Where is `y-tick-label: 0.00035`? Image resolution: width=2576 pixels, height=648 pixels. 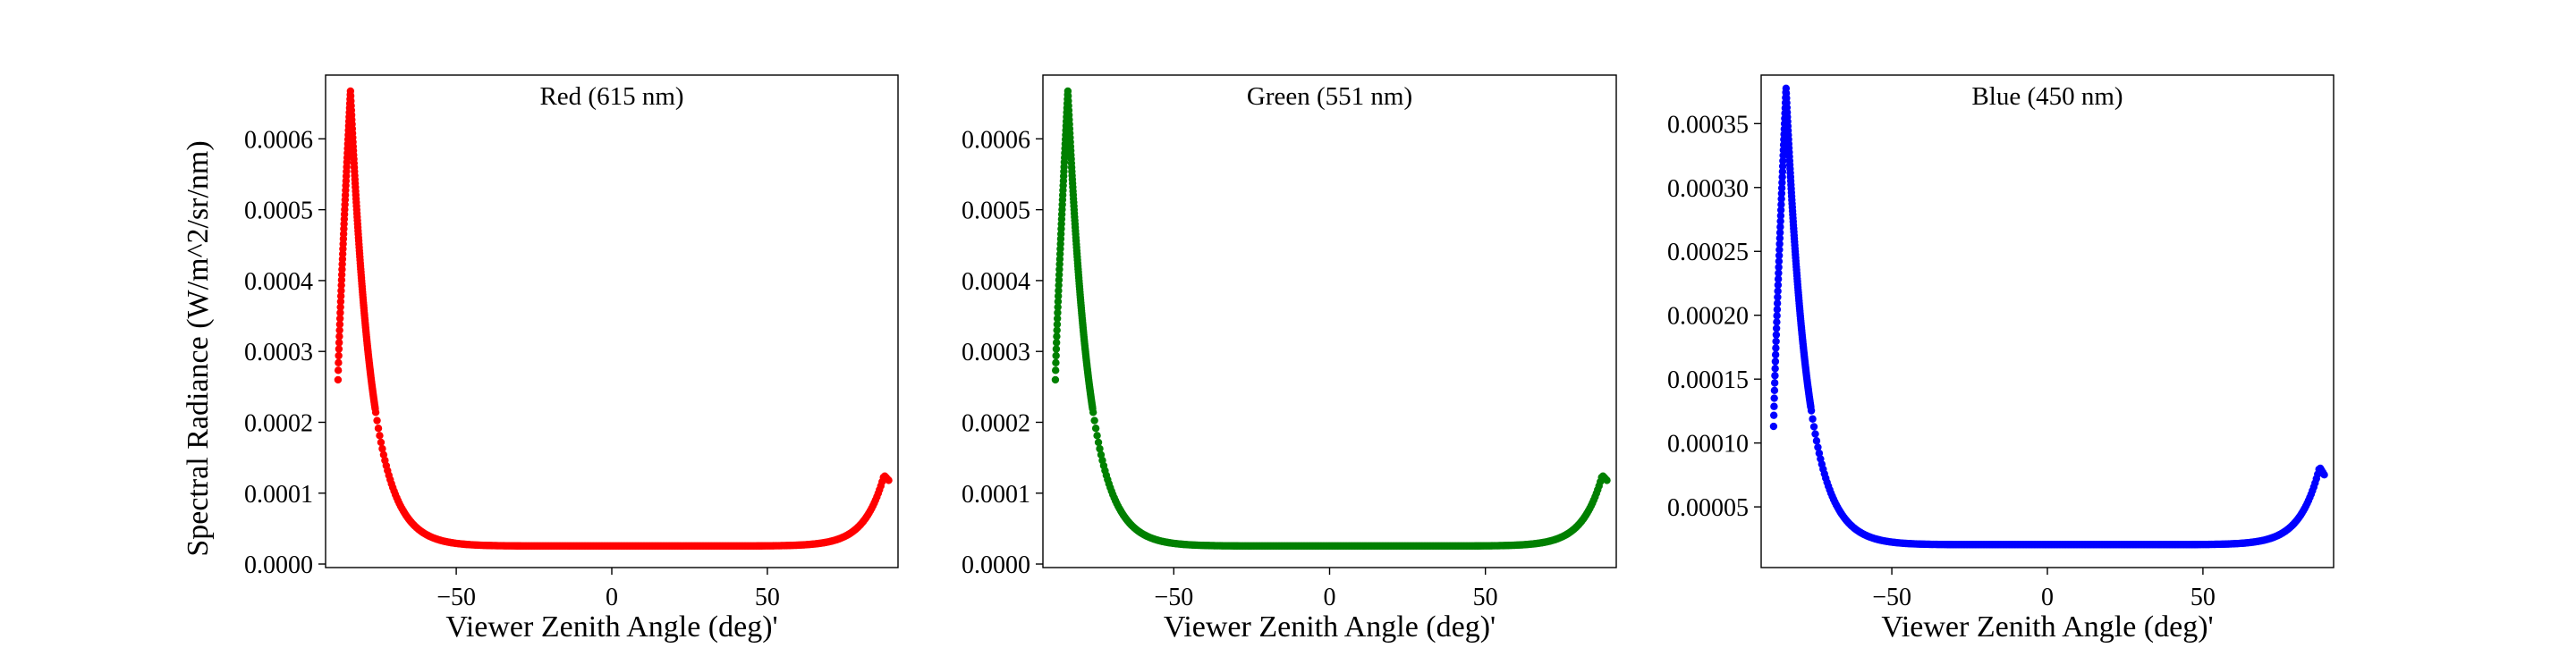
y-tick-label: 0.00035 is located at coordinates (1708, 125).